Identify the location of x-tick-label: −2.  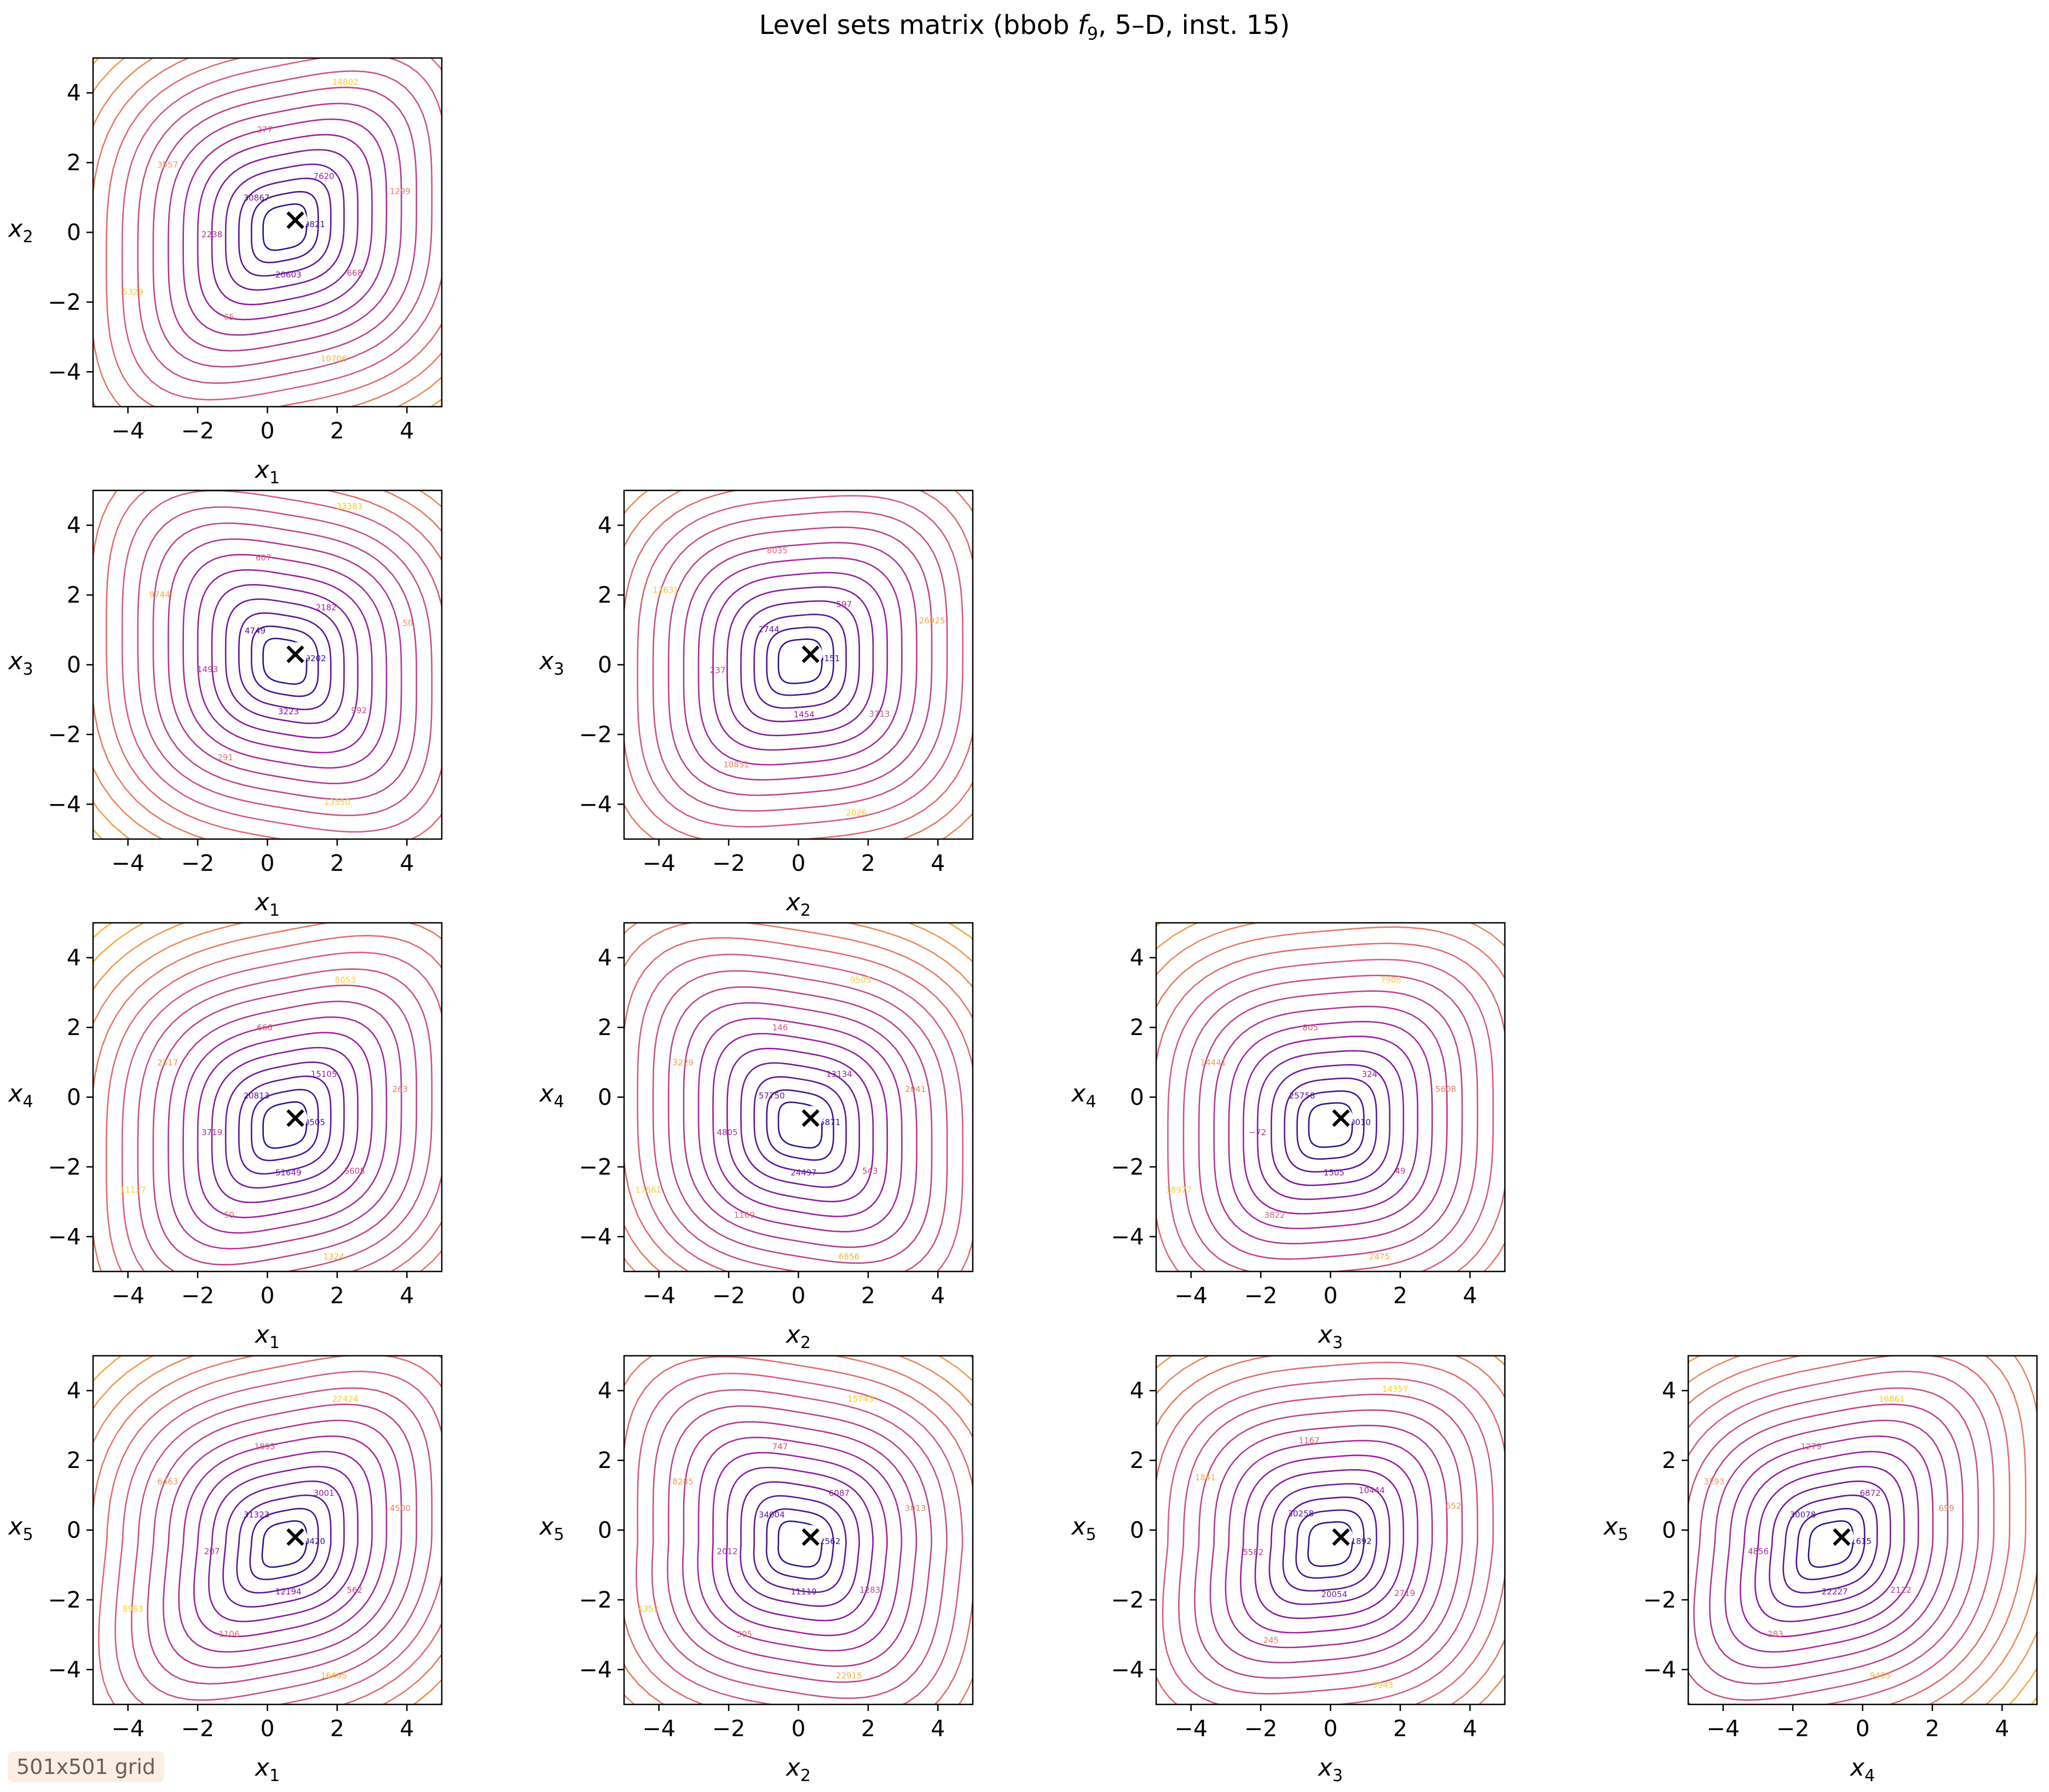
(1261, 1295).